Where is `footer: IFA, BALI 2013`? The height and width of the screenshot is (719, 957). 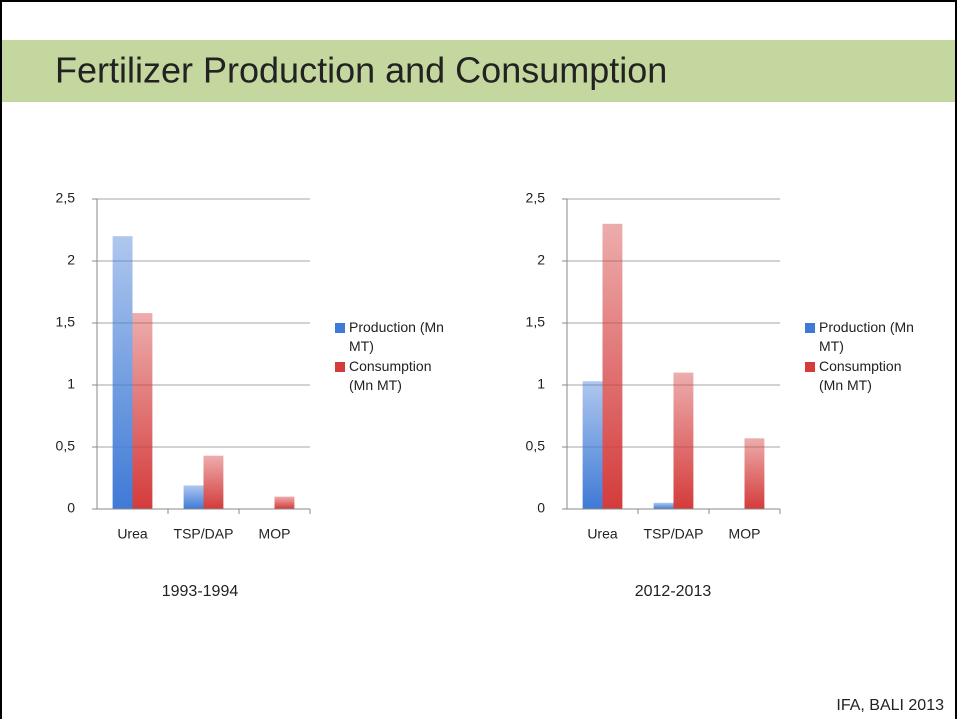 footer: IFA, BALI 2013 is located at coordinates (890, 705).